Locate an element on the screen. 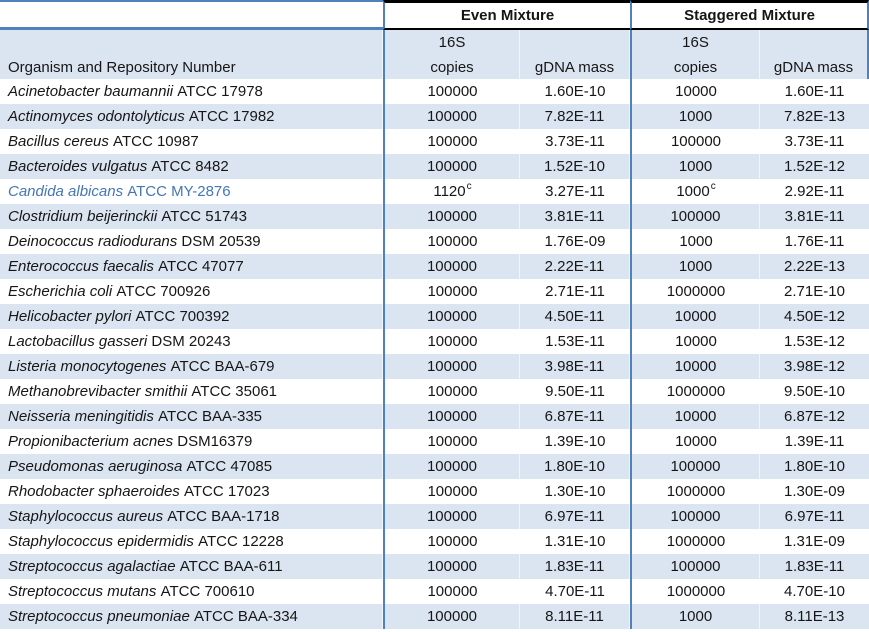  staggered-gdna-mass-cell: 1.30E-09 is located at coordinates (814, 491).